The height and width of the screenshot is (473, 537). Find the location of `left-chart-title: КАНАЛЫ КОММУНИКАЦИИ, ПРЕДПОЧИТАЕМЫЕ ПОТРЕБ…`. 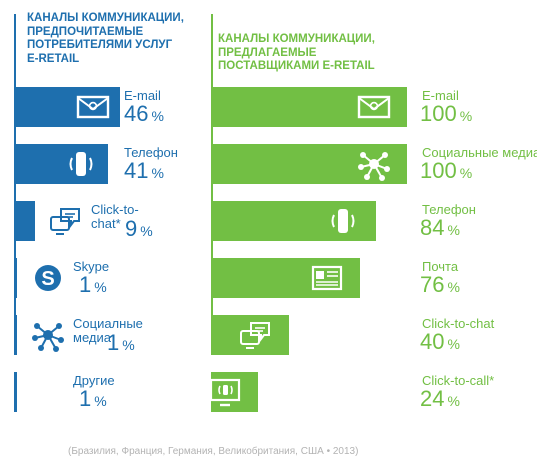

left-chart-title: КАНАЛЫ КОММУНИКАЦИИ, ПРЕДПОЧИТАЕМЫЕ ПОТРЕБ… is located at coordinates (105, 39).